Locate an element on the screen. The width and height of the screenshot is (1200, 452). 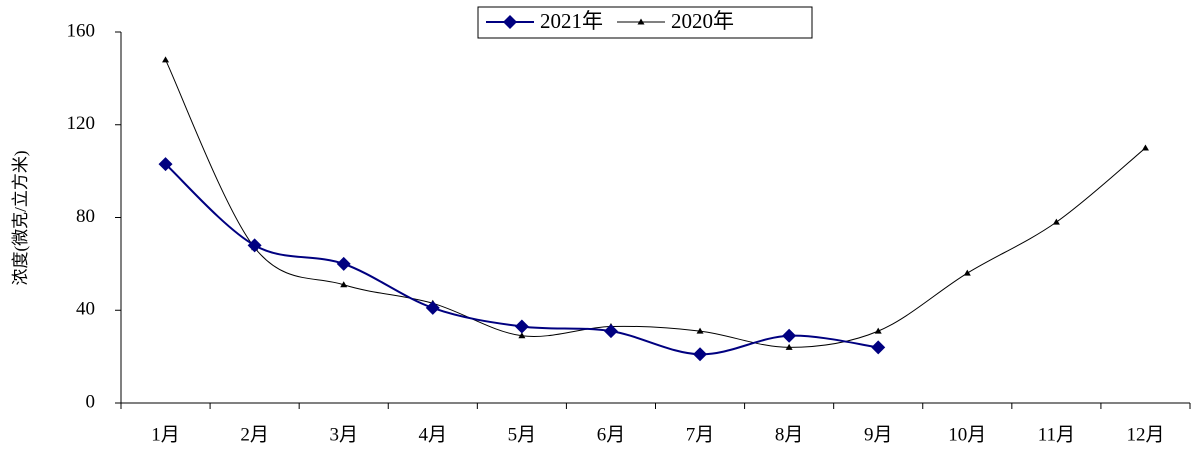
legend-label: 2021年 is located at coordinates (571, 21).